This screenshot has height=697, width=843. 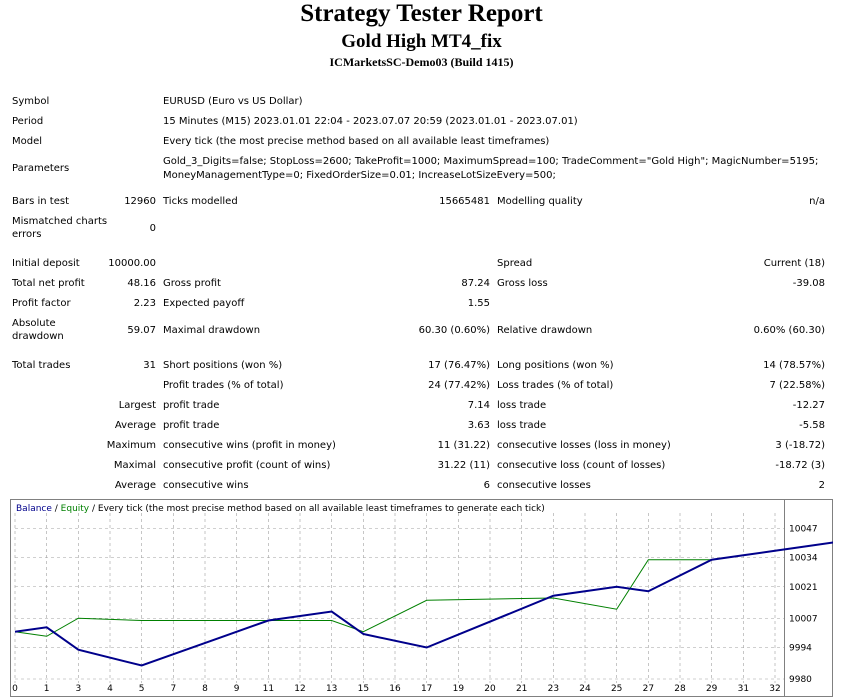 What do you see at coordinates (135, 485) in the screenshot?
I see `avg-label: Average` at bounding box center [135, 485].